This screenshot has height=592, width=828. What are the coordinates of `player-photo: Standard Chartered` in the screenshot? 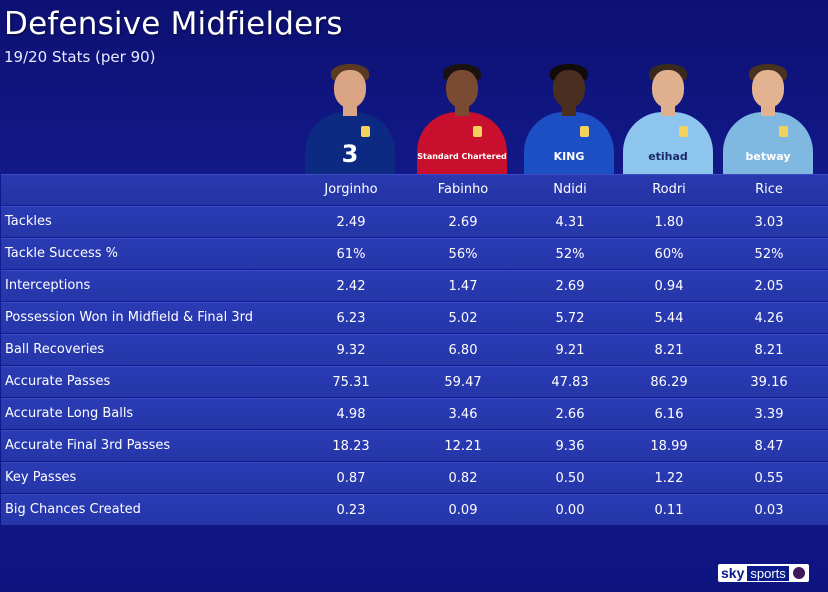 It's located at (462, 117).